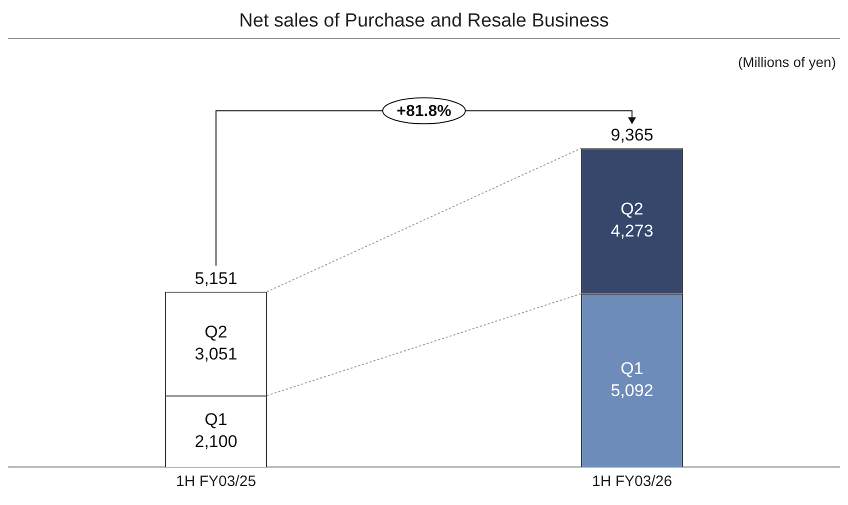 This screenshot has height=505, width=848. Describe the element at coordinates (632, 390) in the screenshot. I see `data-label: 5,092` at that location.